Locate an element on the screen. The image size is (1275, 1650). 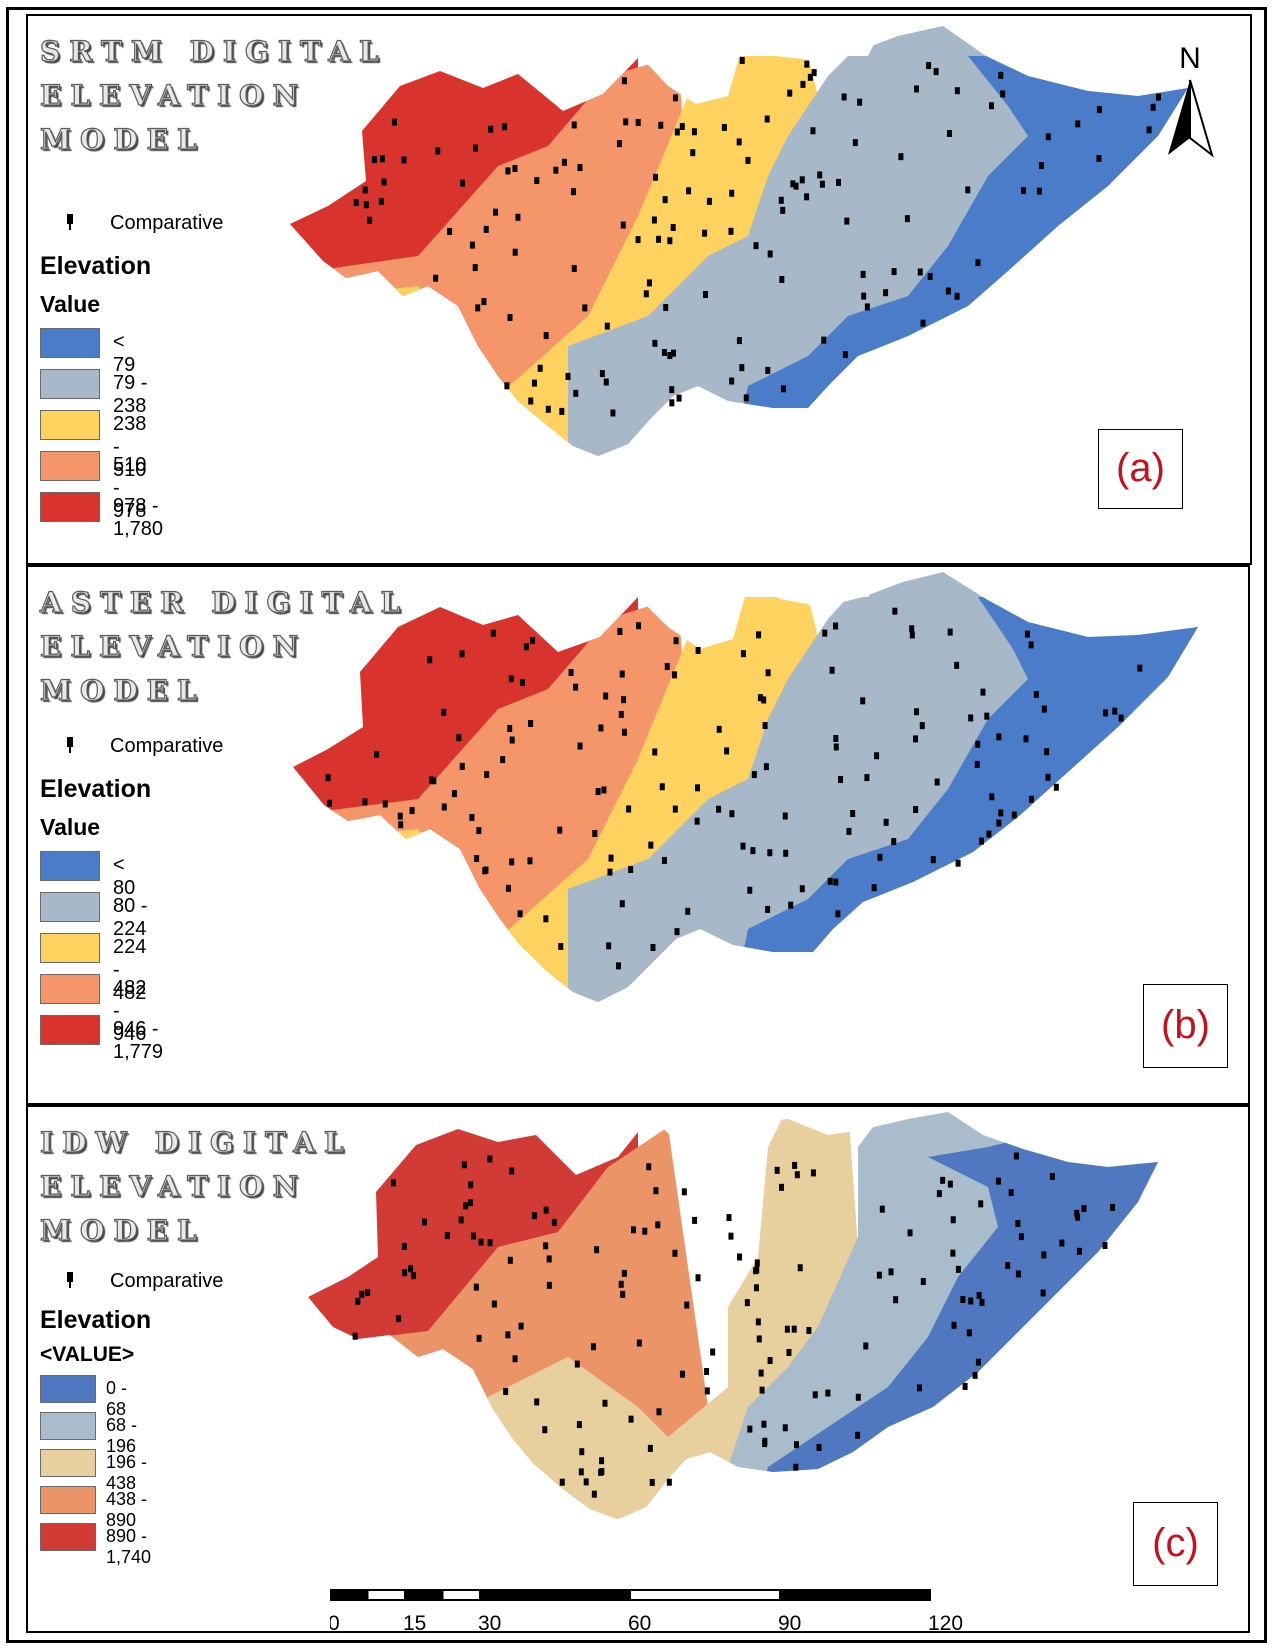
scale-bar: 0 15 30 60 90 120 Kilometers is located at coordinates (650, 1612).